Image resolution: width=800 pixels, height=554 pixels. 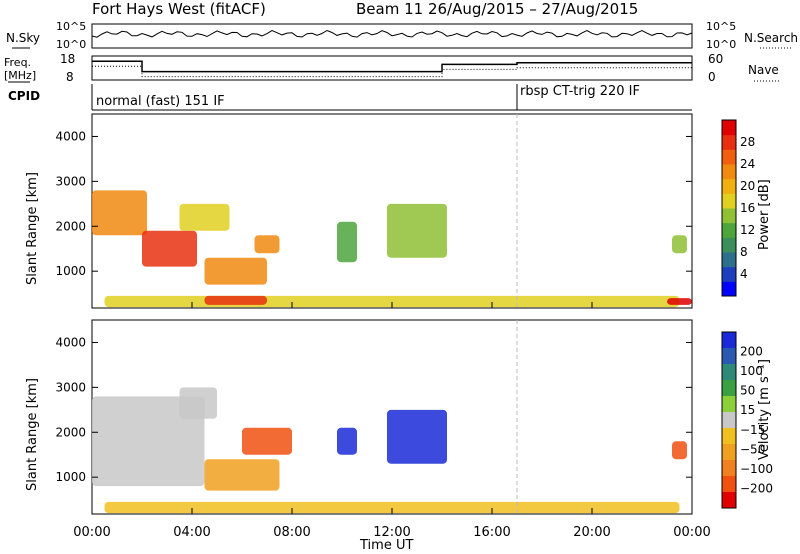 I want to click on x-tick-label: 16:00, so click(x=491, y=532).